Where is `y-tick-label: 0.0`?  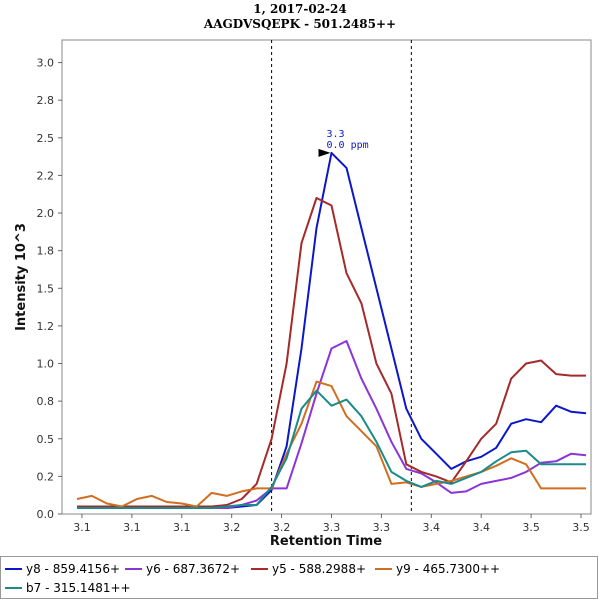
y-tick-label: 0.0 is located at coordinates (46, 514).